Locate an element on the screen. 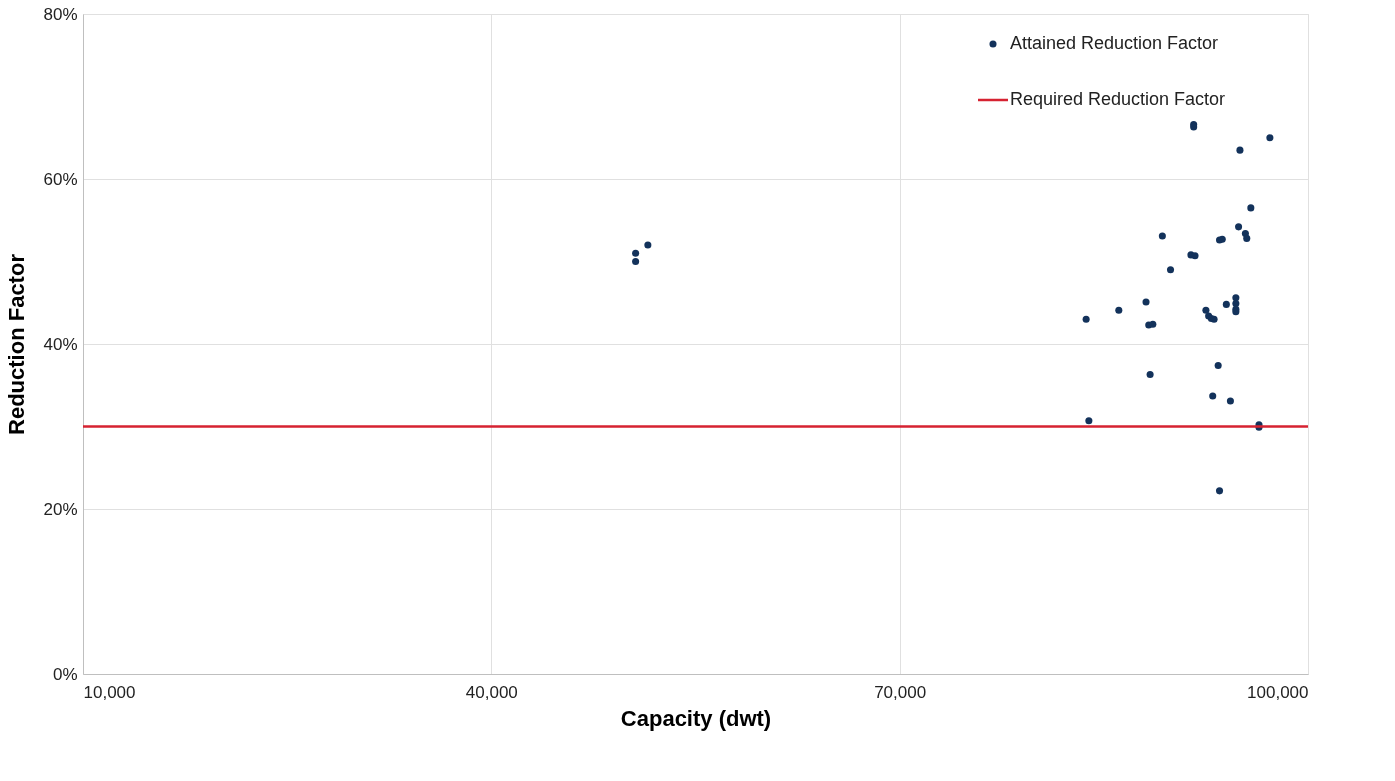  y-tick-label: 60% is located at coordinates (60, 179).